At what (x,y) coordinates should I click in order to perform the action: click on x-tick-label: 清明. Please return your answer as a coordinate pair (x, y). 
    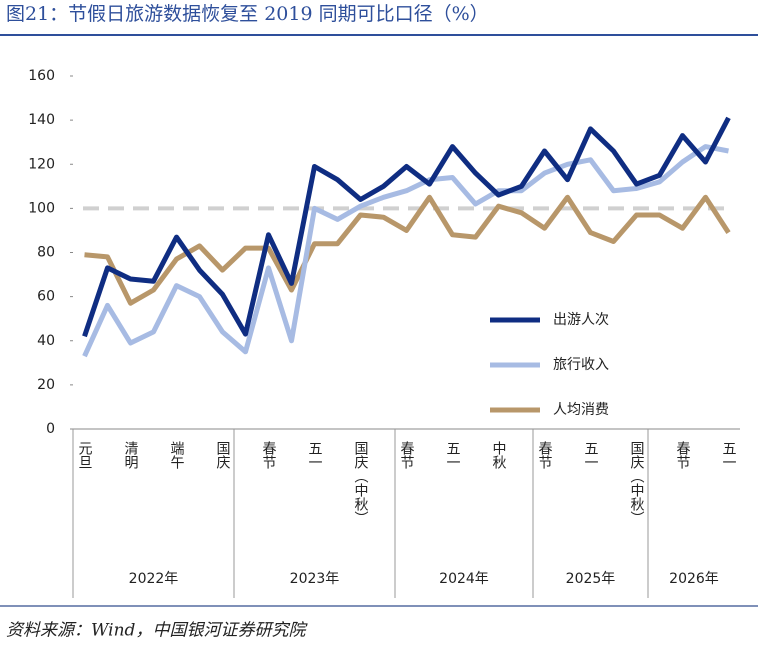
    Looking at the image, I should click on (131, 455).